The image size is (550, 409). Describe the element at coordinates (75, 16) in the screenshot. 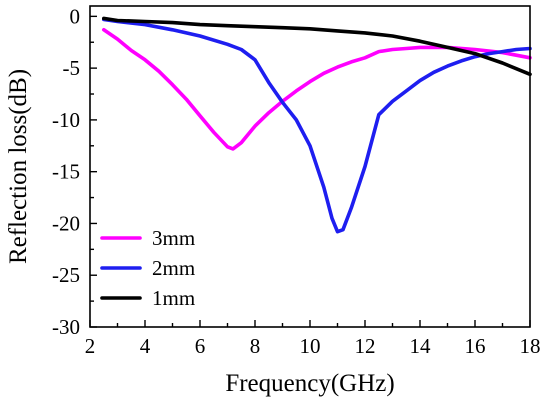

I see `y-tick-label: 0` at that location.